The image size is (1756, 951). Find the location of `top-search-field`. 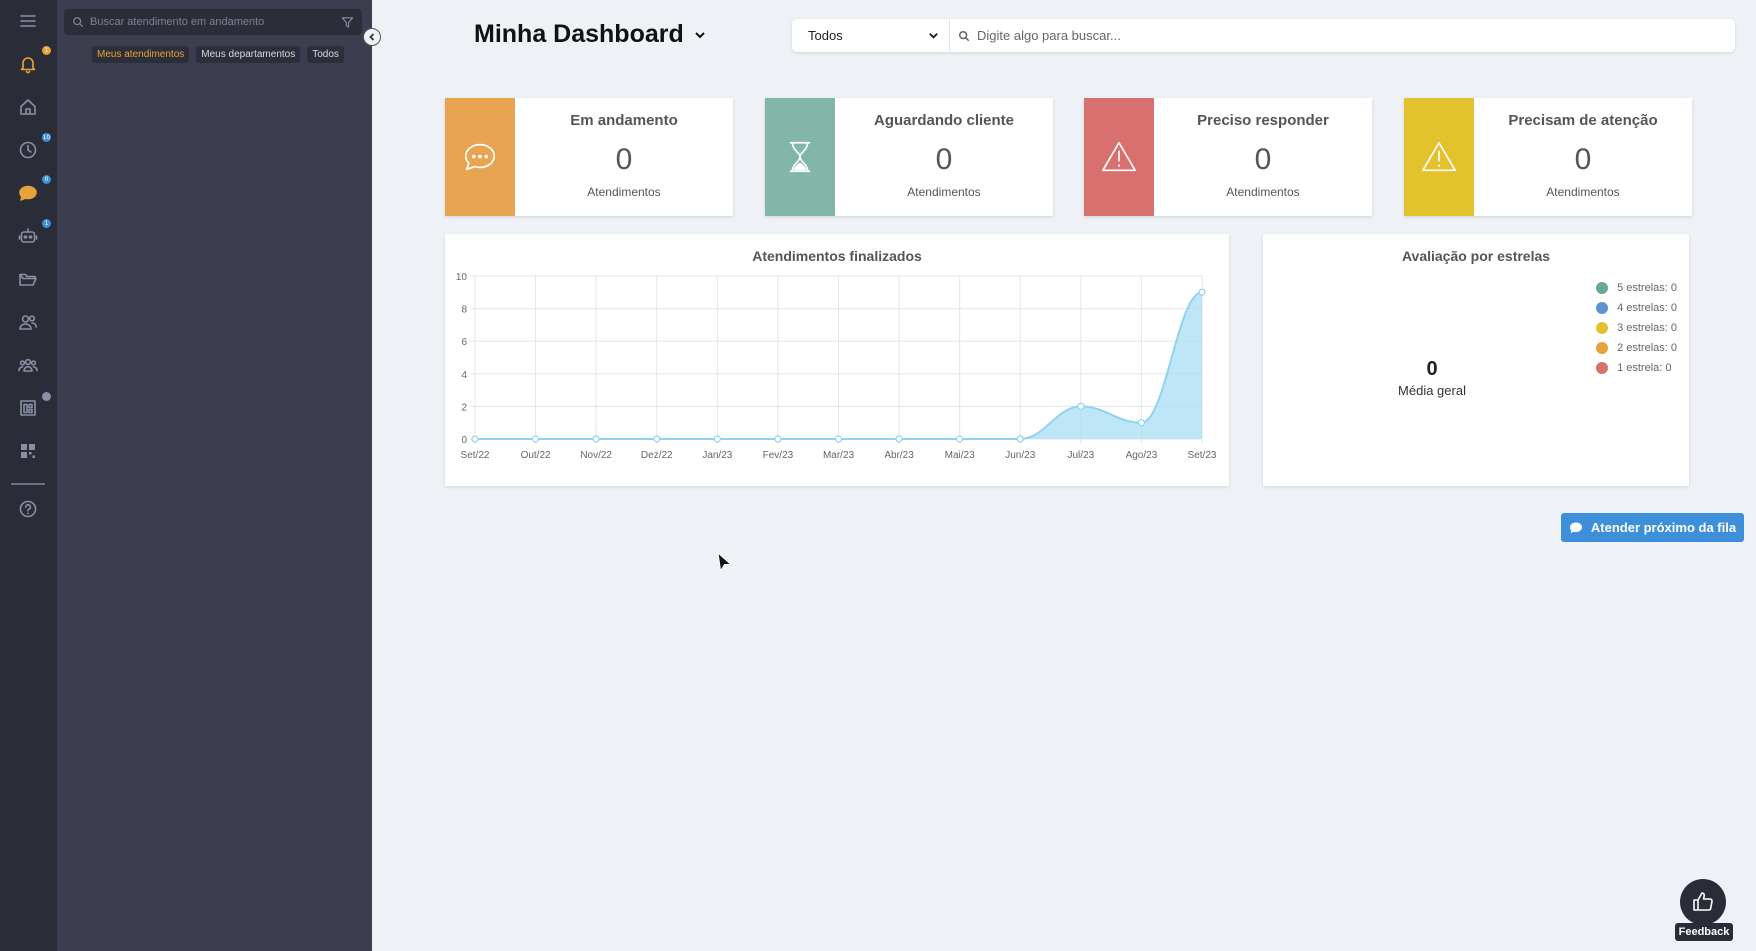

top-search-field is located at coordinates (1342, 35).